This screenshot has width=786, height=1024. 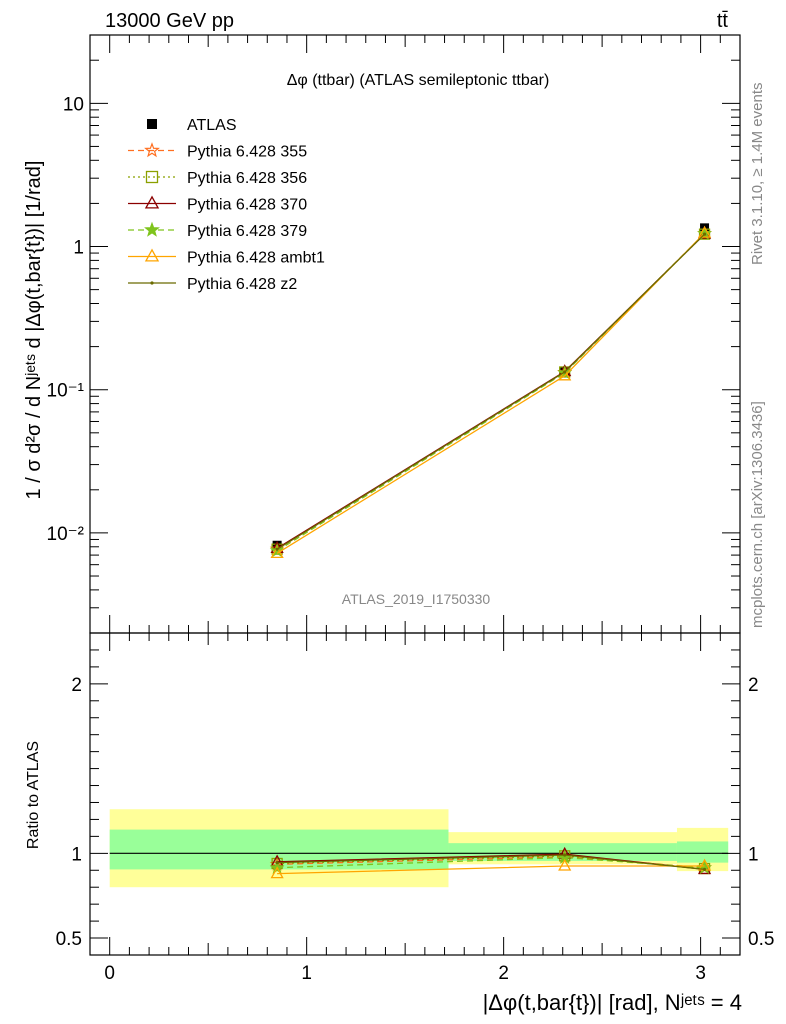 What do you see at coordinates (753, 854) in the screenshot?
I see `ratio-y-tick-label-right: 1` at bounding box center [753, 854].